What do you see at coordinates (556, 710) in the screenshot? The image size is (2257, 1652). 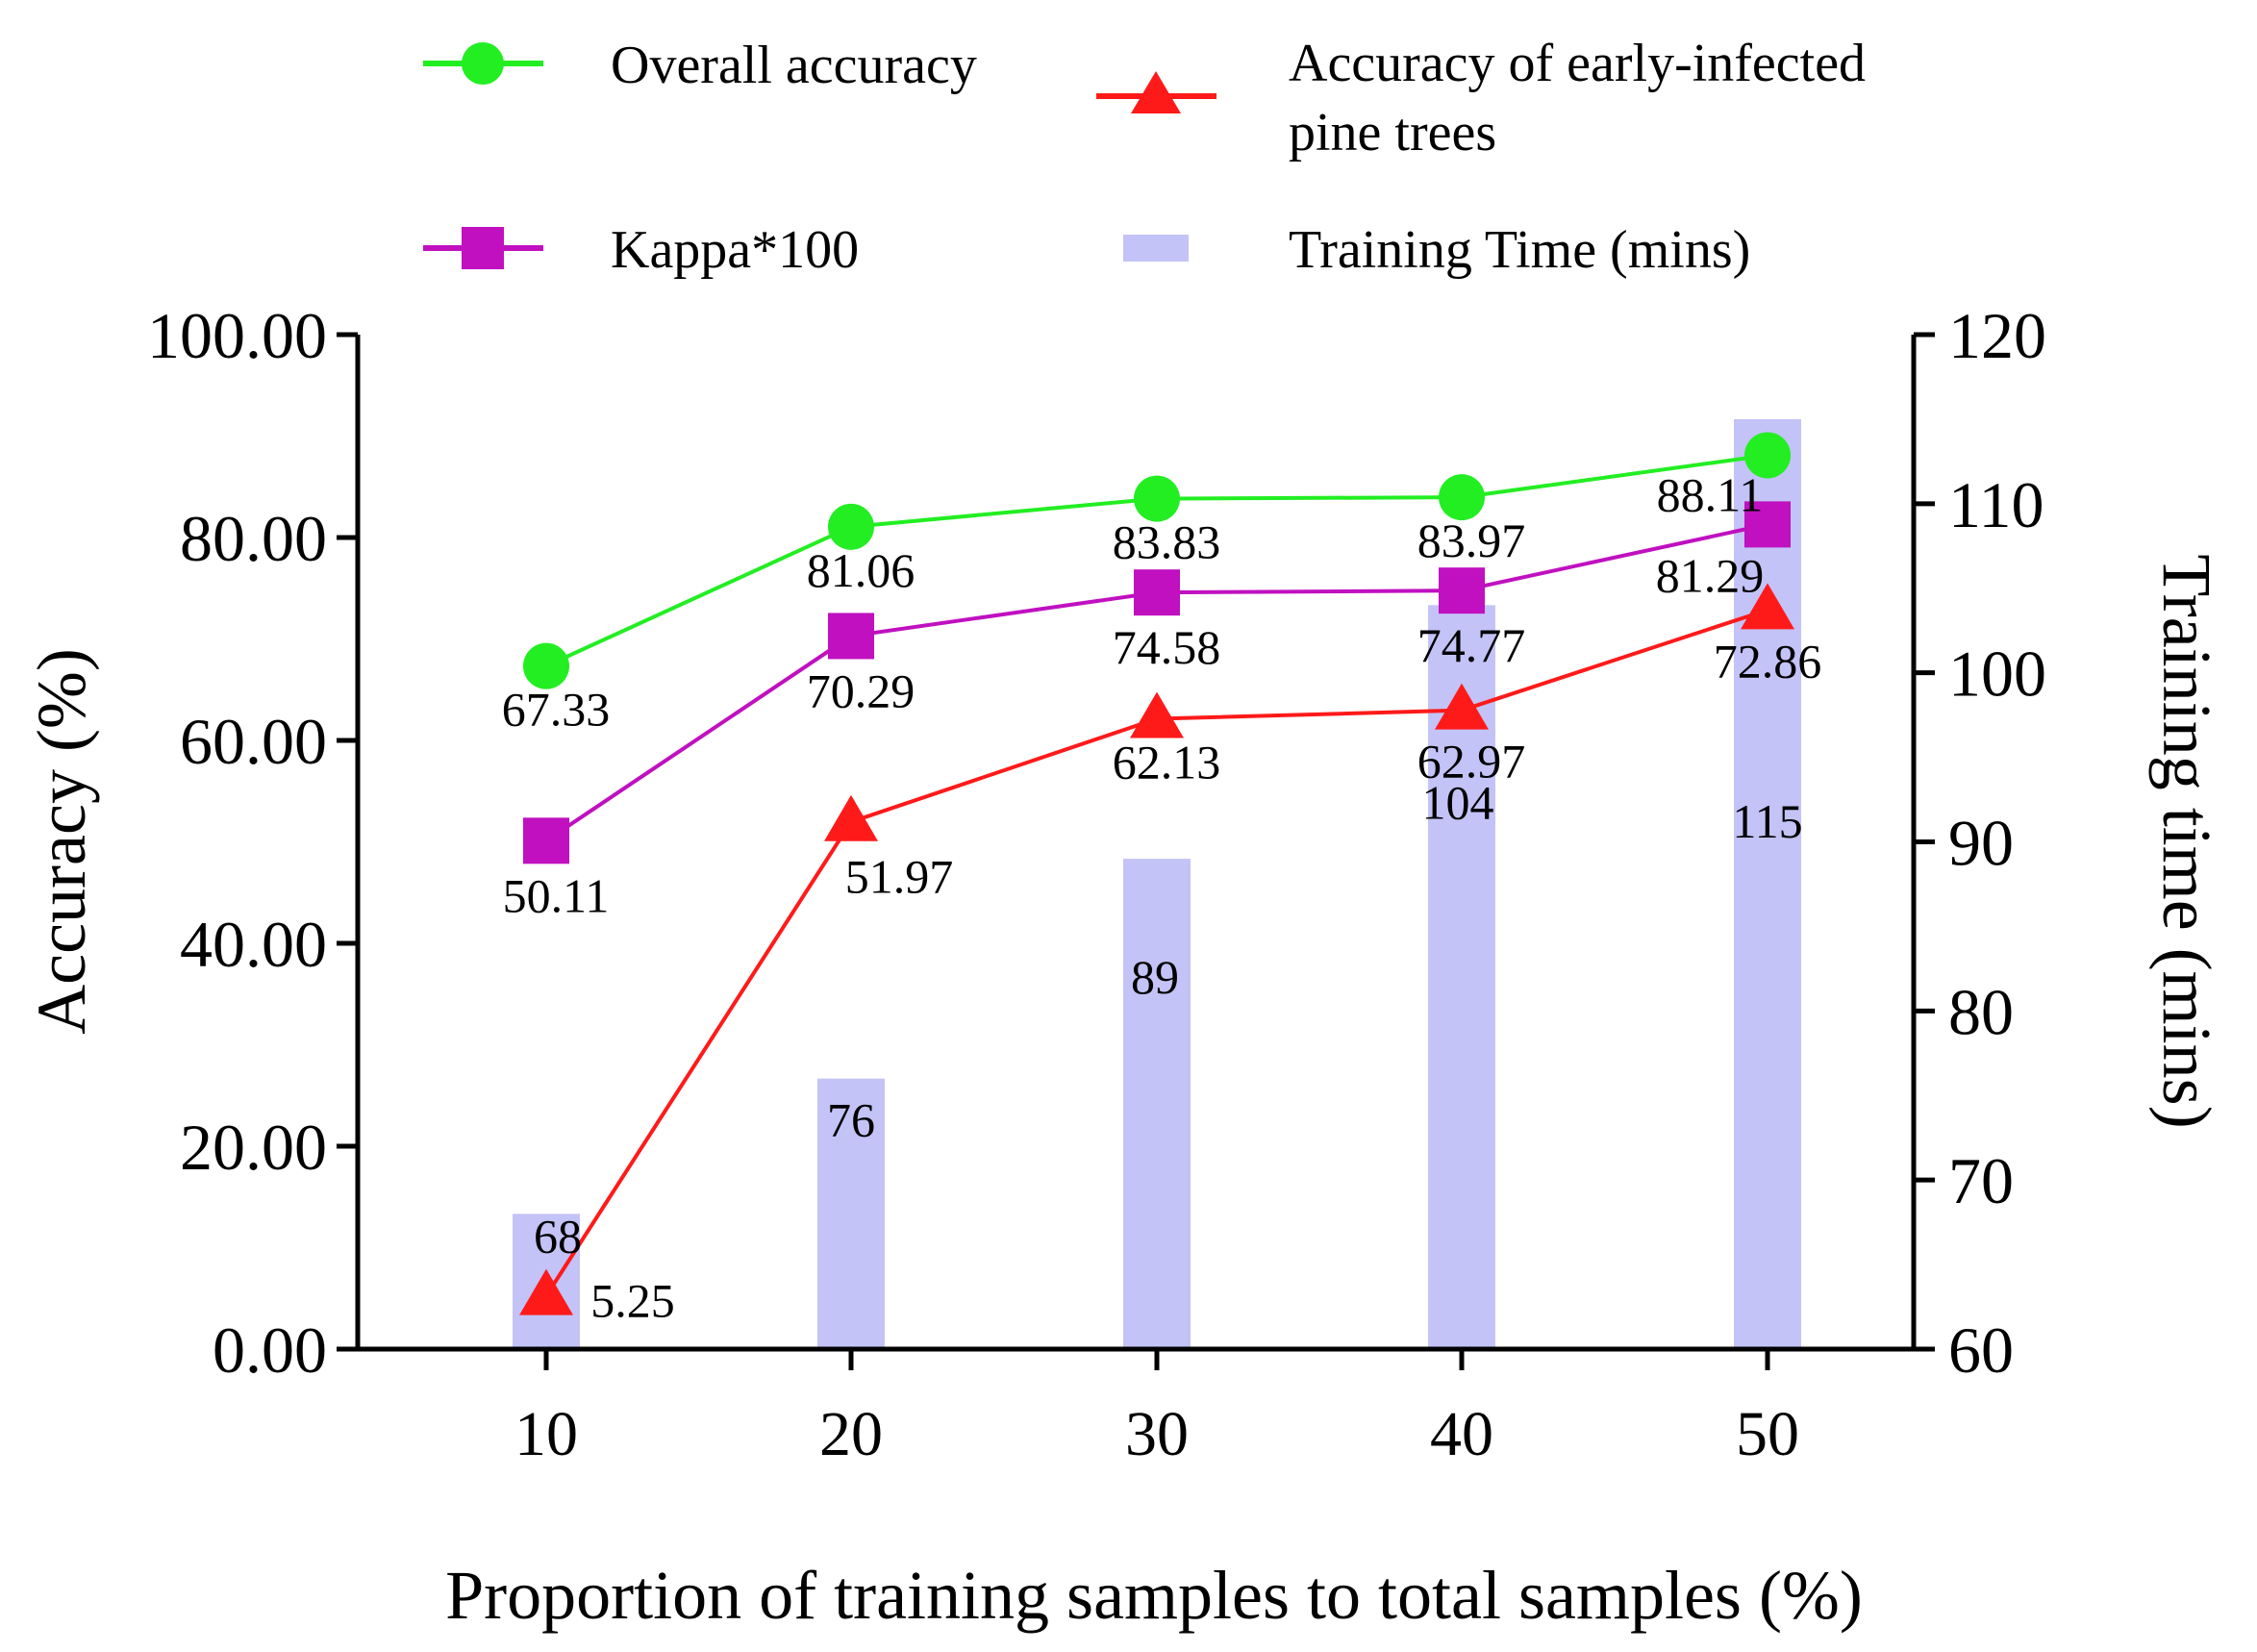 I see `label-overall-accuracy-10: 67.33` at bounding box center [556, 710].